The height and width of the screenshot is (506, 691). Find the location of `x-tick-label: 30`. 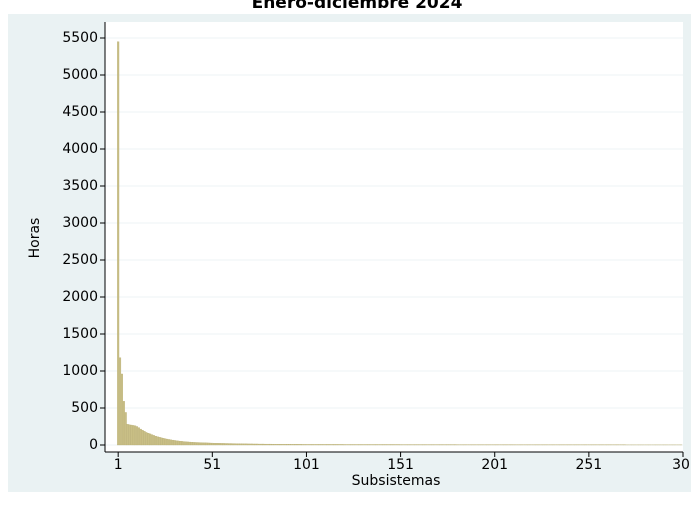

x-tick-label: 30 is located at coordinates (681, 465).